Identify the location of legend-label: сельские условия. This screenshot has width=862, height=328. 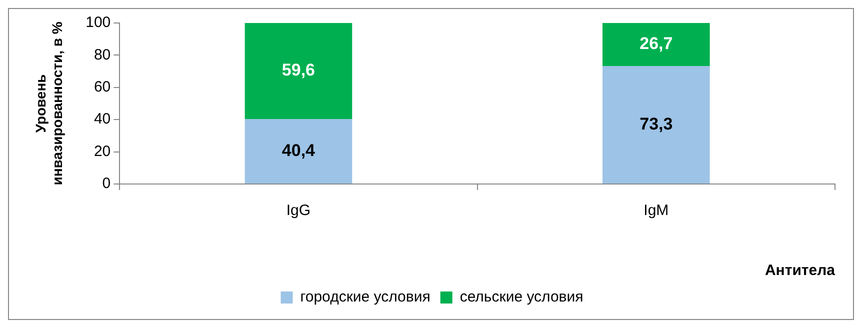
(522, 297).